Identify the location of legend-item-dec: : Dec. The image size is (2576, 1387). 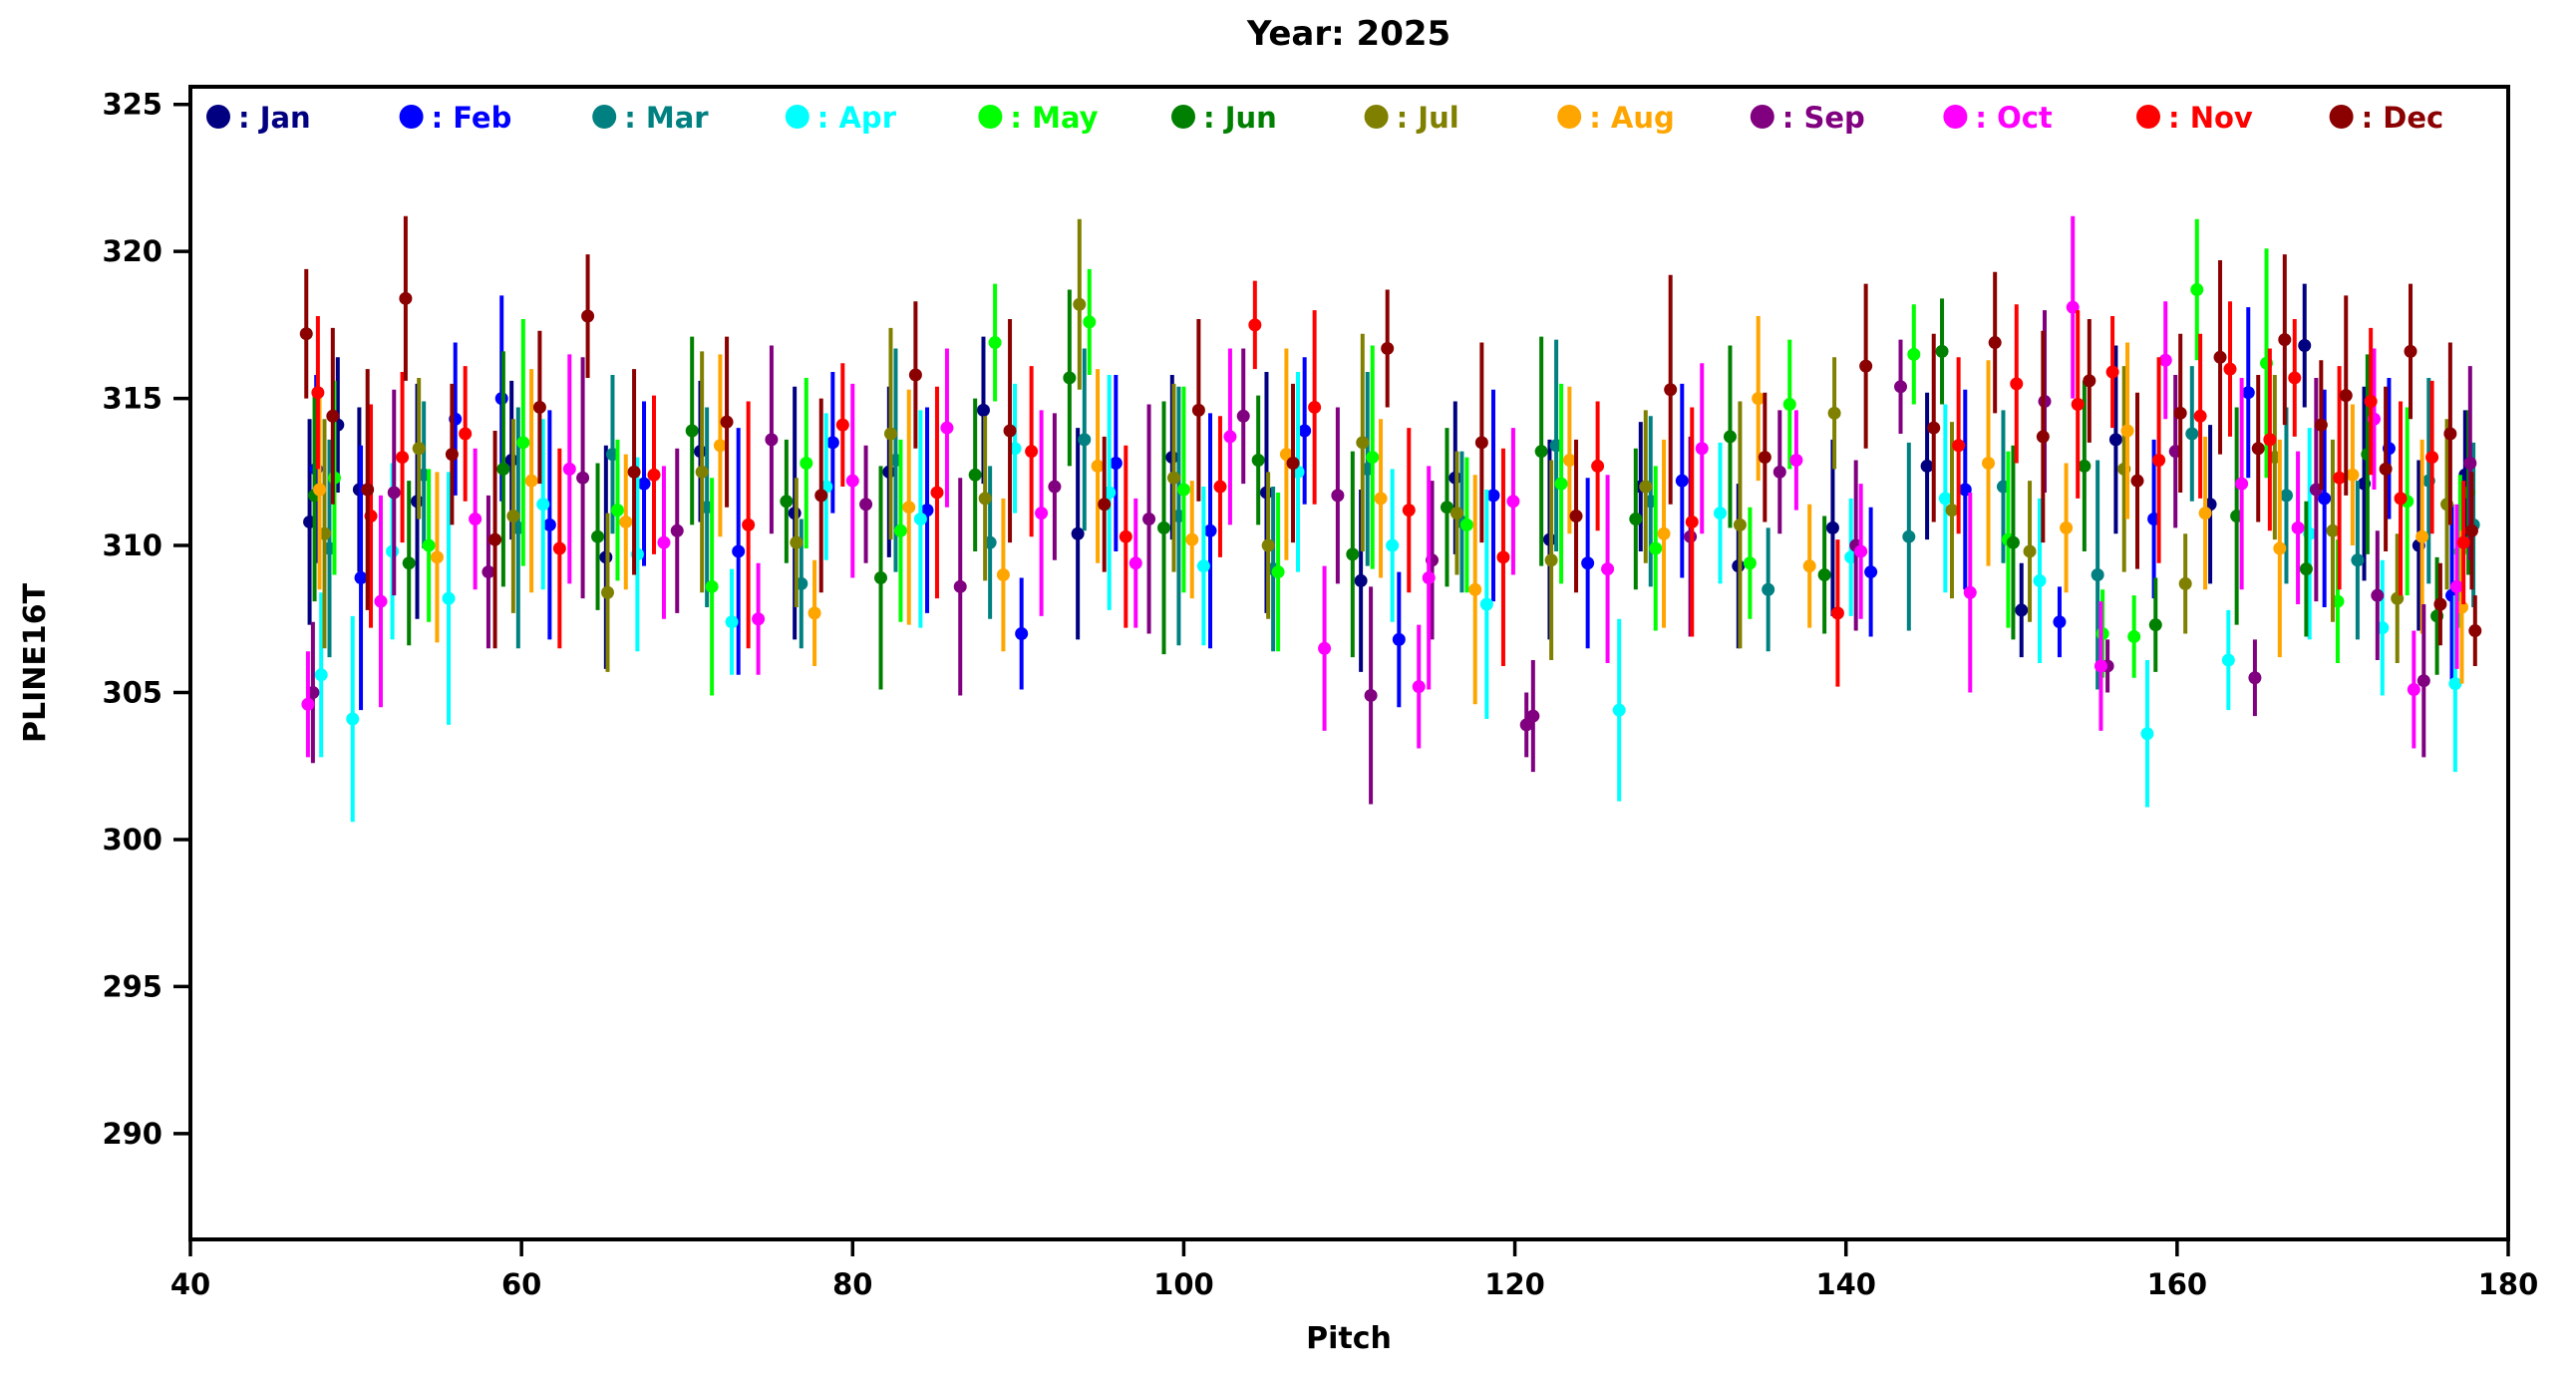
(2386, 118).